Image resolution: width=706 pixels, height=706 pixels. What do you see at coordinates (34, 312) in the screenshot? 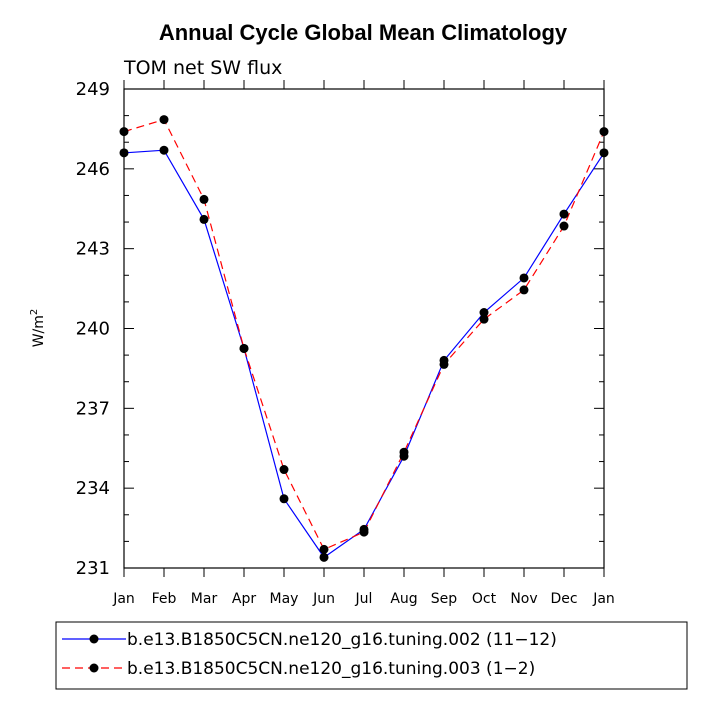
I see `y-axis-label-superscript: 2` at bounding box center [34, 312].